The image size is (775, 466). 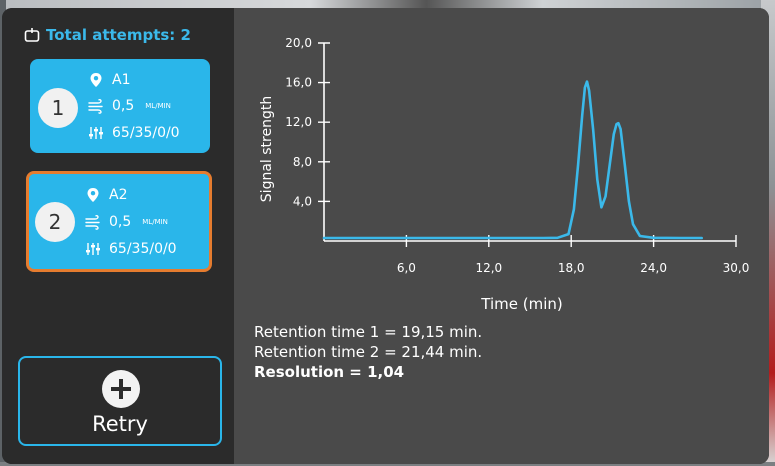 I want to click on y-tick-label: 16,0, so click(x=298, y=83).